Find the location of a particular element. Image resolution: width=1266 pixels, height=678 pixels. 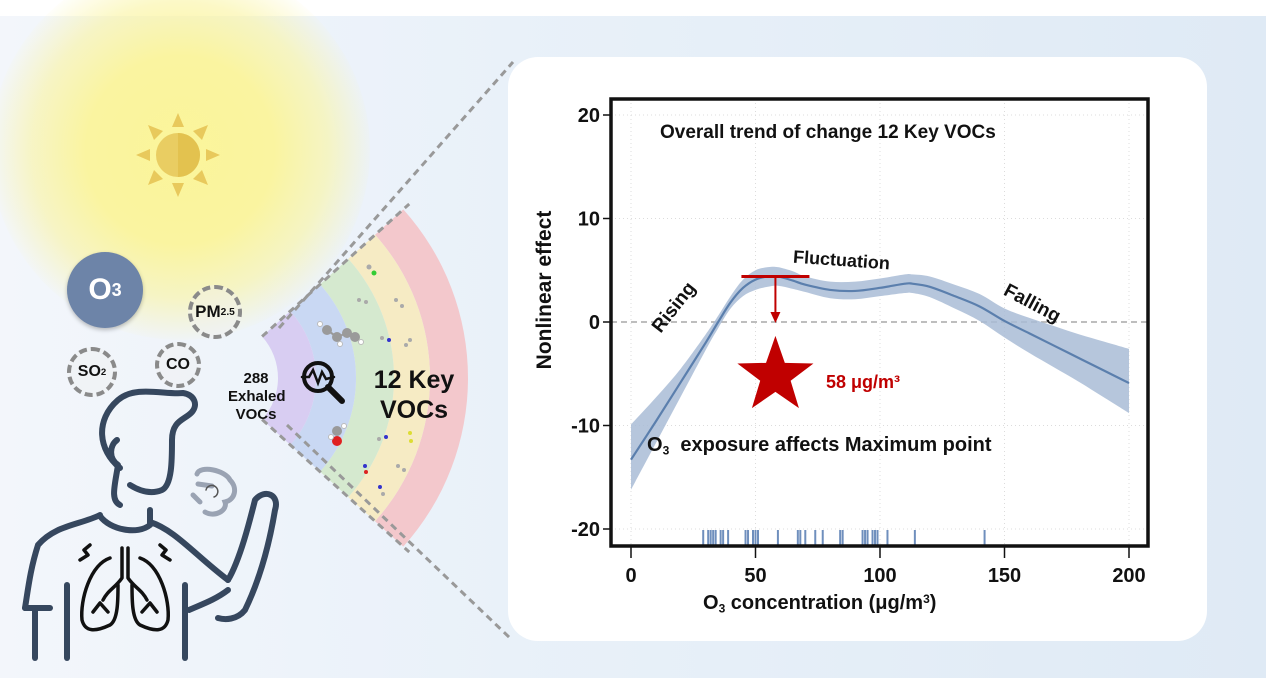

max-arrow-head is located at coordinates (775, 317).